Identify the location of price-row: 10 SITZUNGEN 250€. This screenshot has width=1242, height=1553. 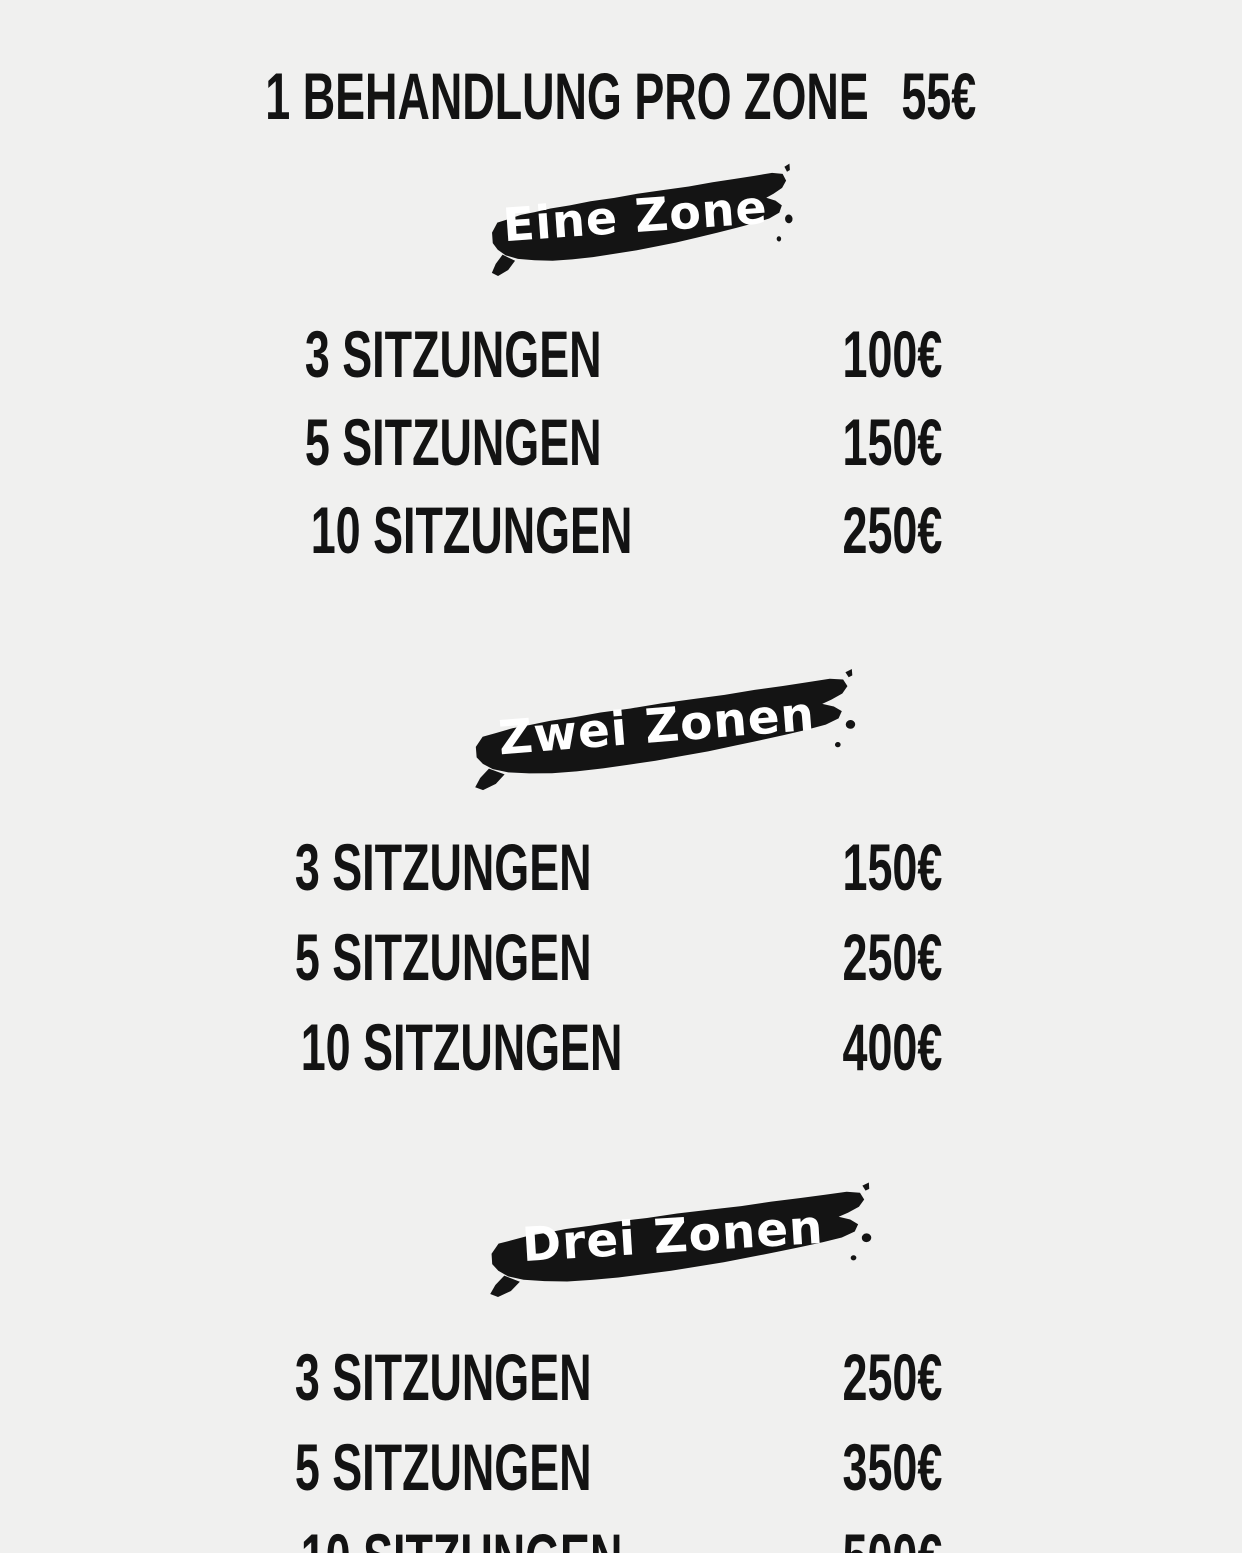
(607, 530).